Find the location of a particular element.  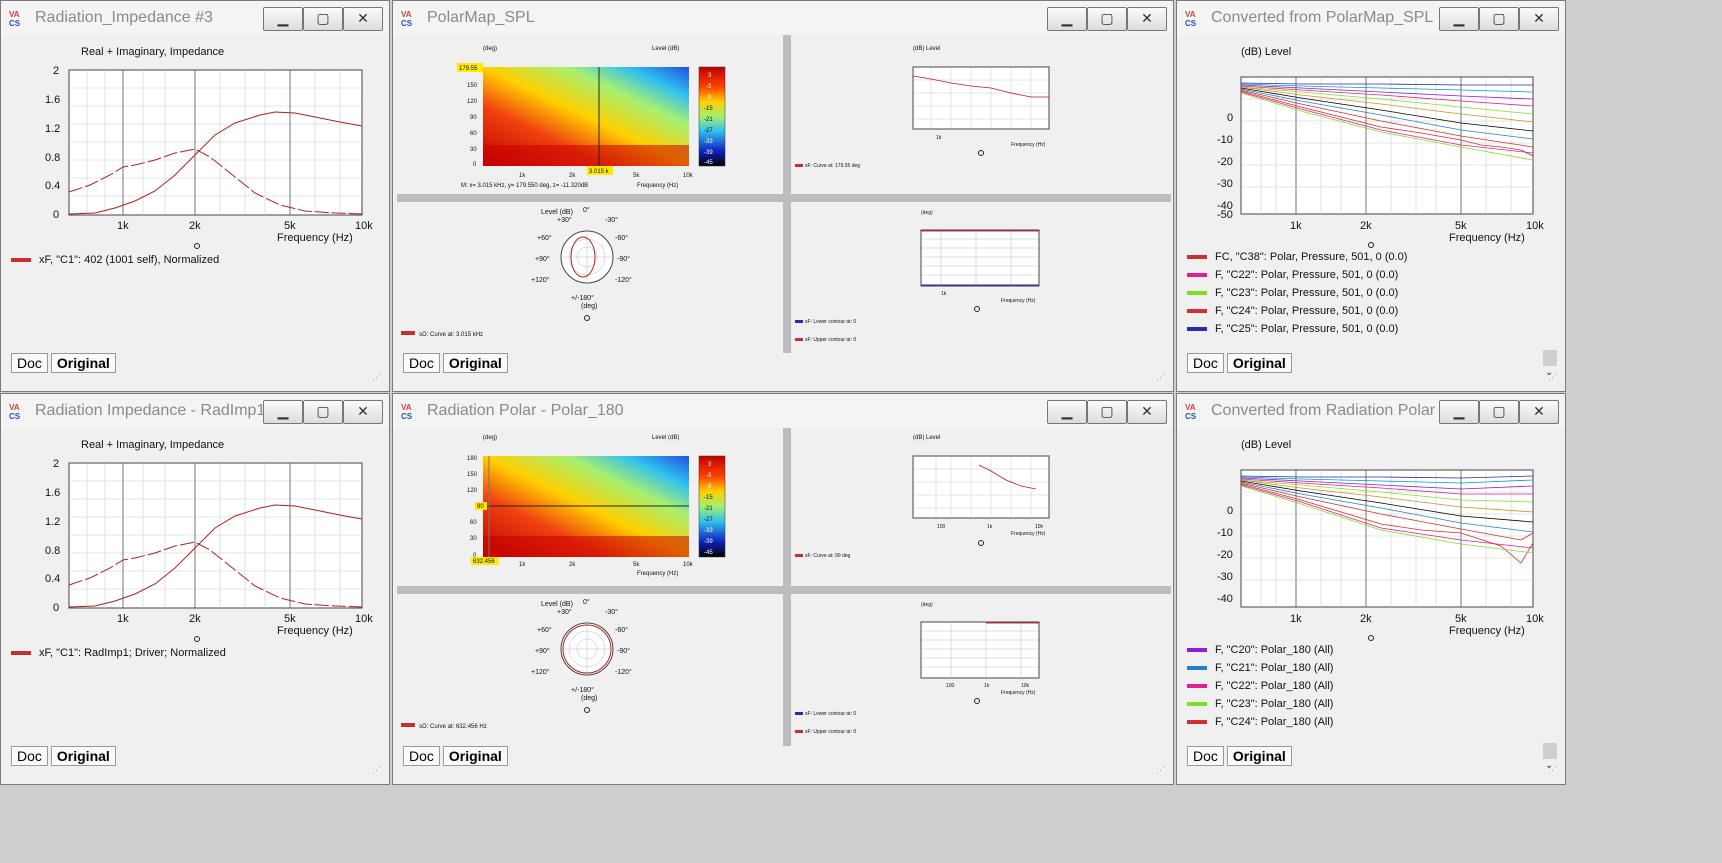

legend-item: xF, "C1": RadImp1; Driver; Normalized is located at coordinates (118, 653).